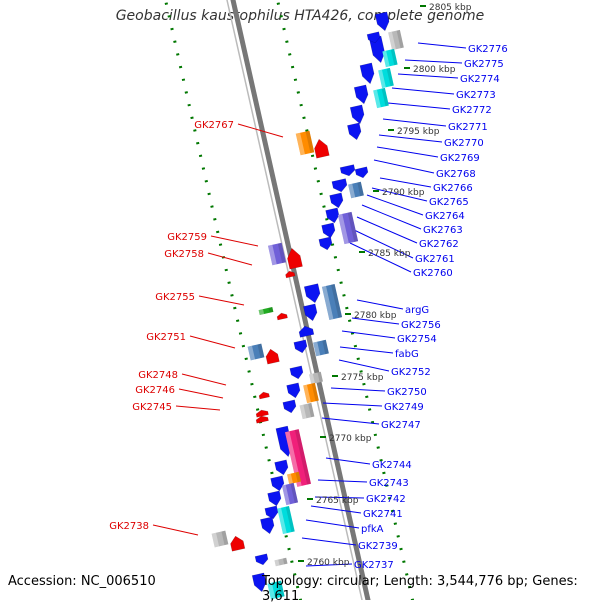 The image size is (600, 604). What do you see at coordinates (464, 143) in the screenshot?
I see `forward-gene-label: GK2770` at bounding box center [464, 143].